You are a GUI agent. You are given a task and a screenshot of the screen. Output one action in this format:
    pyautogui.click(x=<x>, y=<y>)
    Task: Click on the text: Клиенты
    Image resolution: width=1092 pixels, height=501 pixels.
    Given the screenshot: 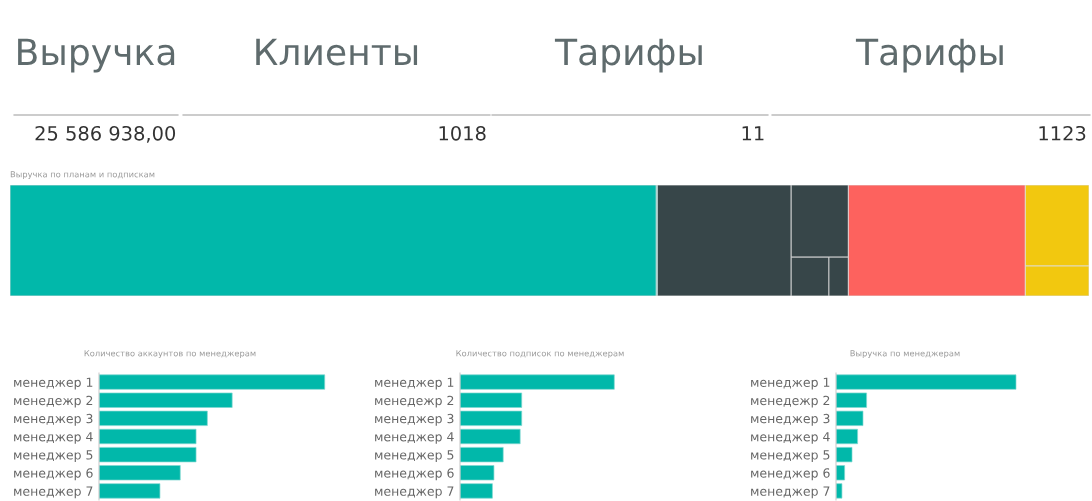 What is the action you would take?
    pyautogui.click(x=337, y=52)
    